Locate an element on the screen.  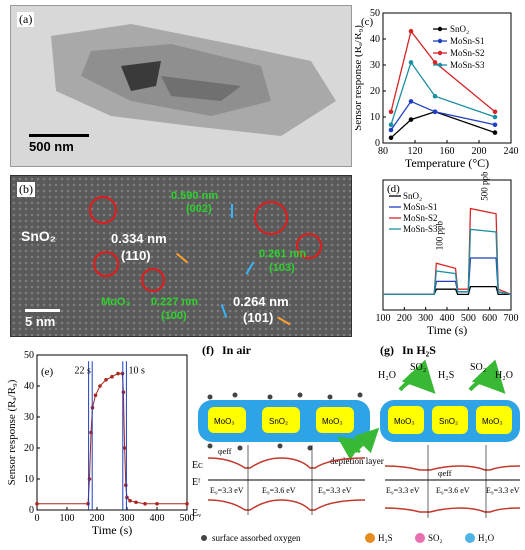
annotation-spacing: 0.334 nm is located at coordinates (139, 238).